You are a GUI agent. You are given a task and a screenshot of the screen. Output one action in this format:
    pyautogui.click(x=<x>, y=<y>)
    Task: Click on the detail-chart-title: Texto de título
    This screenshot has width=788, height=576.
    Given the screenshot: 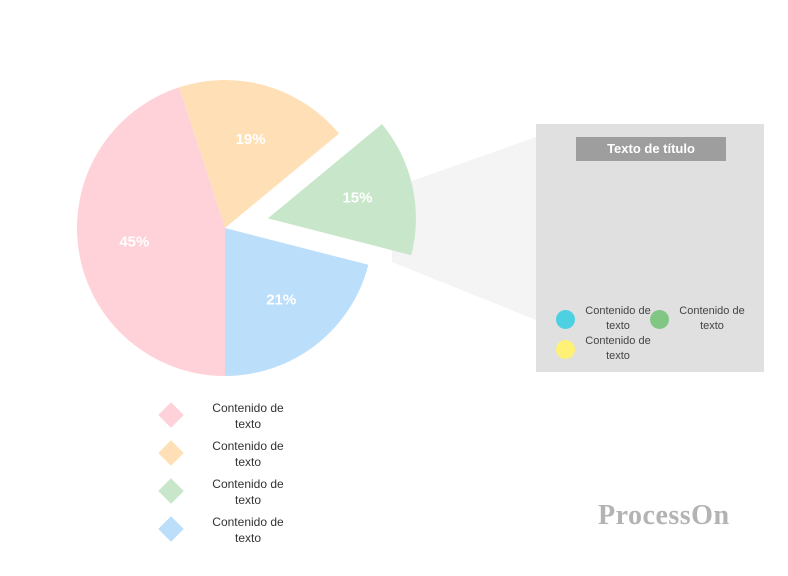 What is the action you would take?
    pyautogui.click(x=651, y=149)
    